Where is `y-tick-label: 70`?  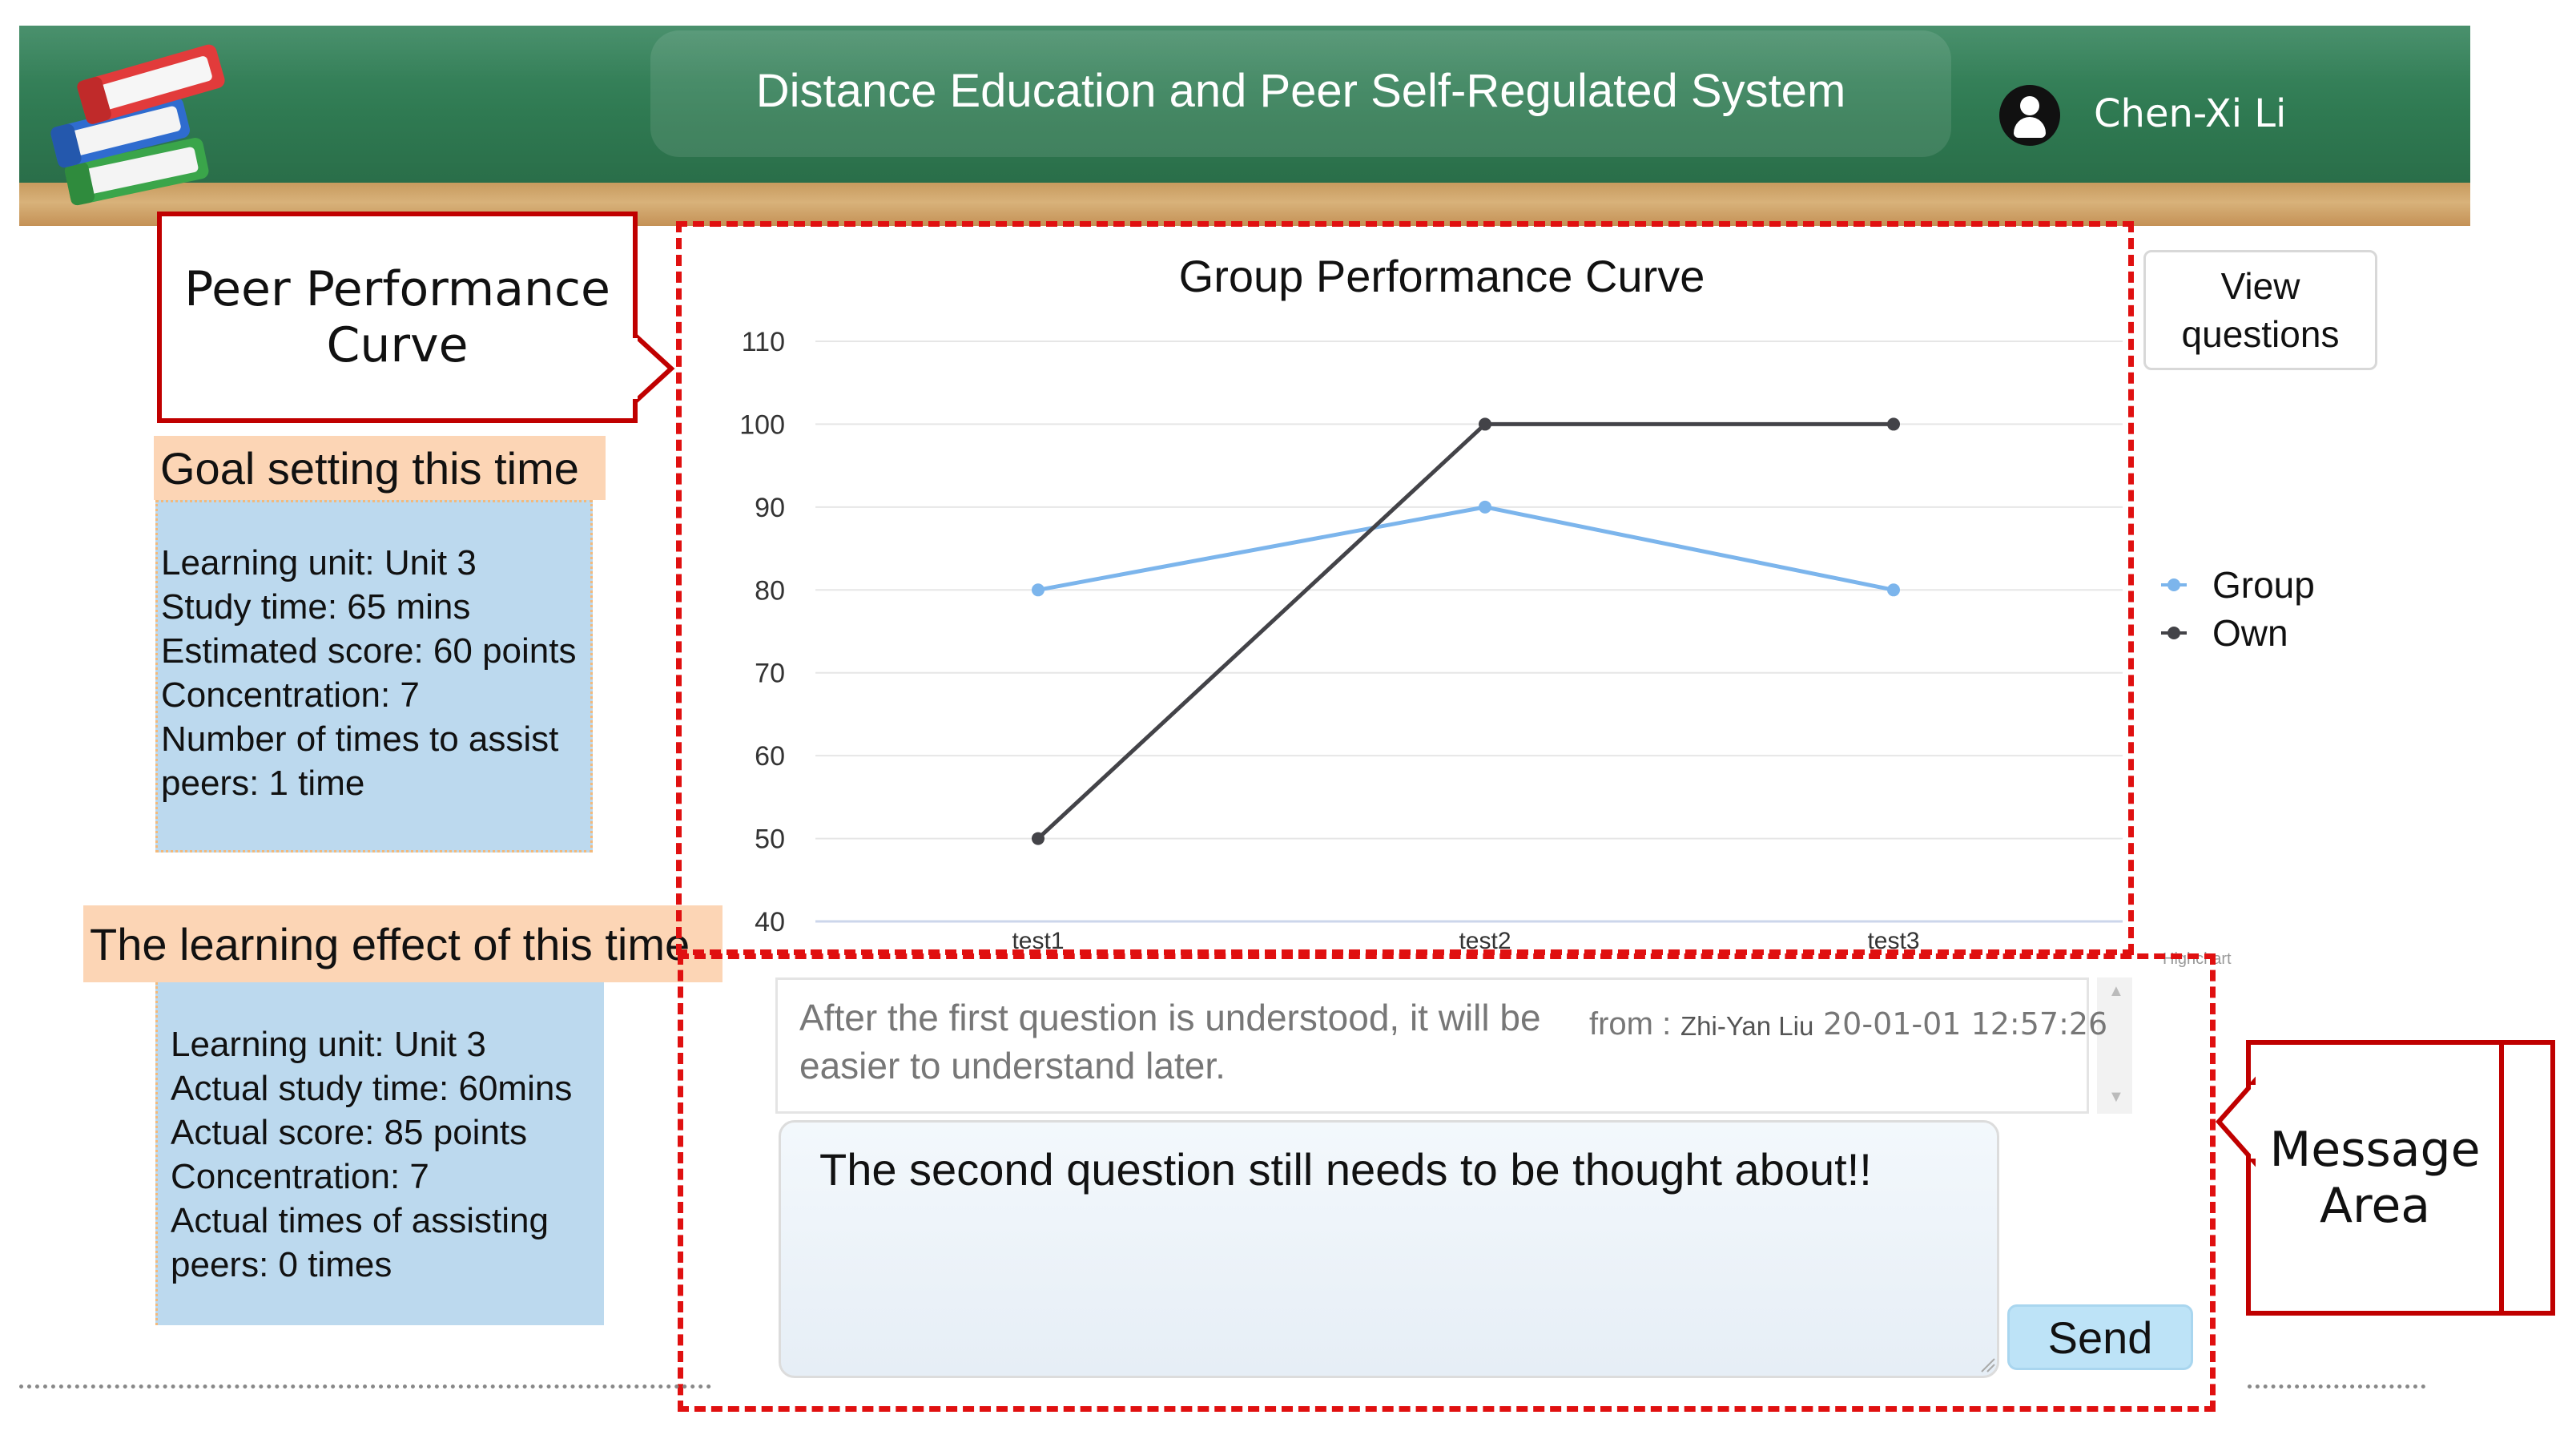
y-tick-label: 70 is located at coordinates (770, 674).